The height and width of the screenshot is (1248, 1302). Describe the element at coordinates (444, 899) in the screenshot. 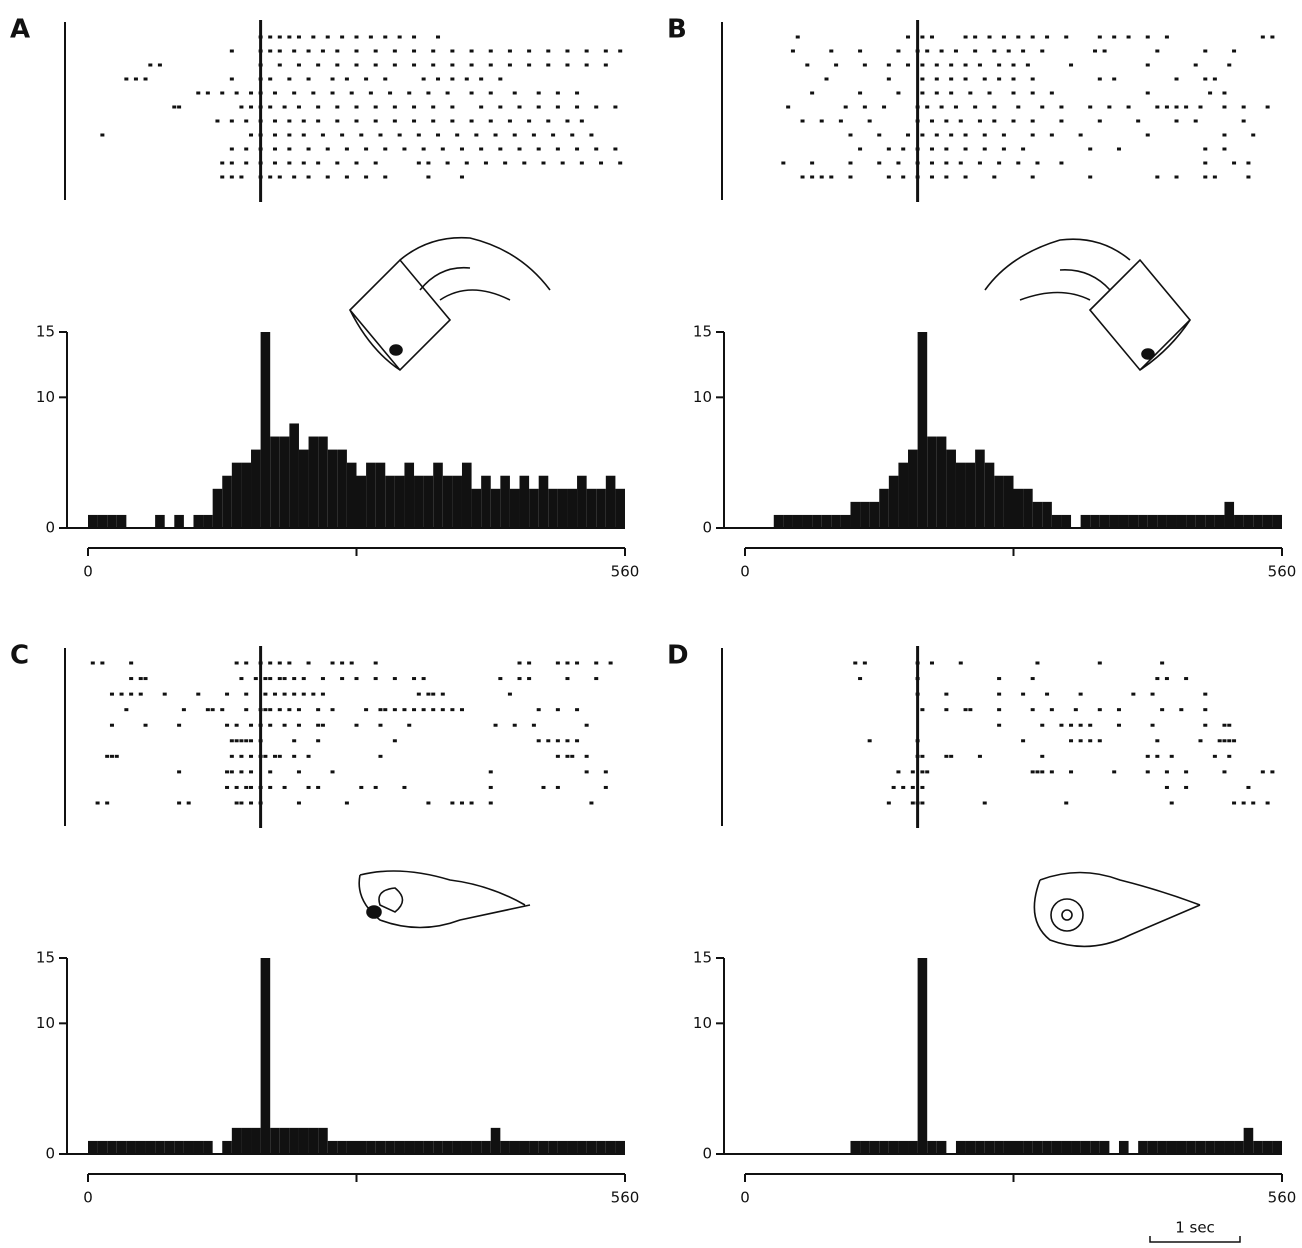

I see `hand-drawing-c` at that location.